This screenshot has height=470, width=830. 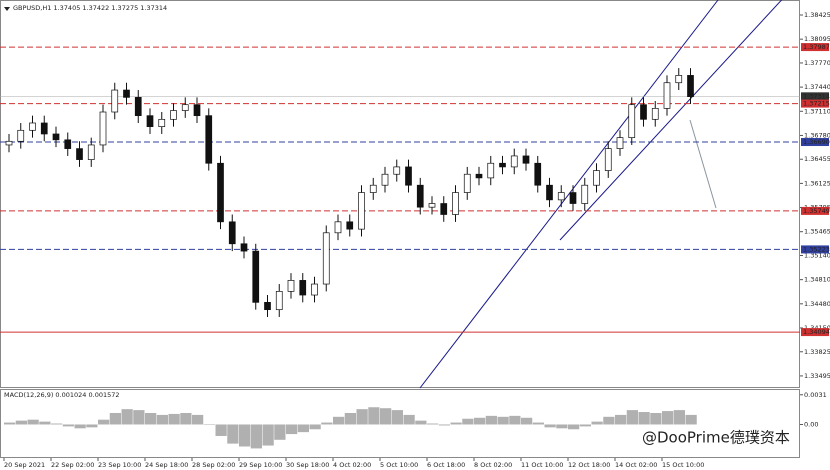 I want to click on y-tick-label: 1.34480, so click(x=817, y=304).